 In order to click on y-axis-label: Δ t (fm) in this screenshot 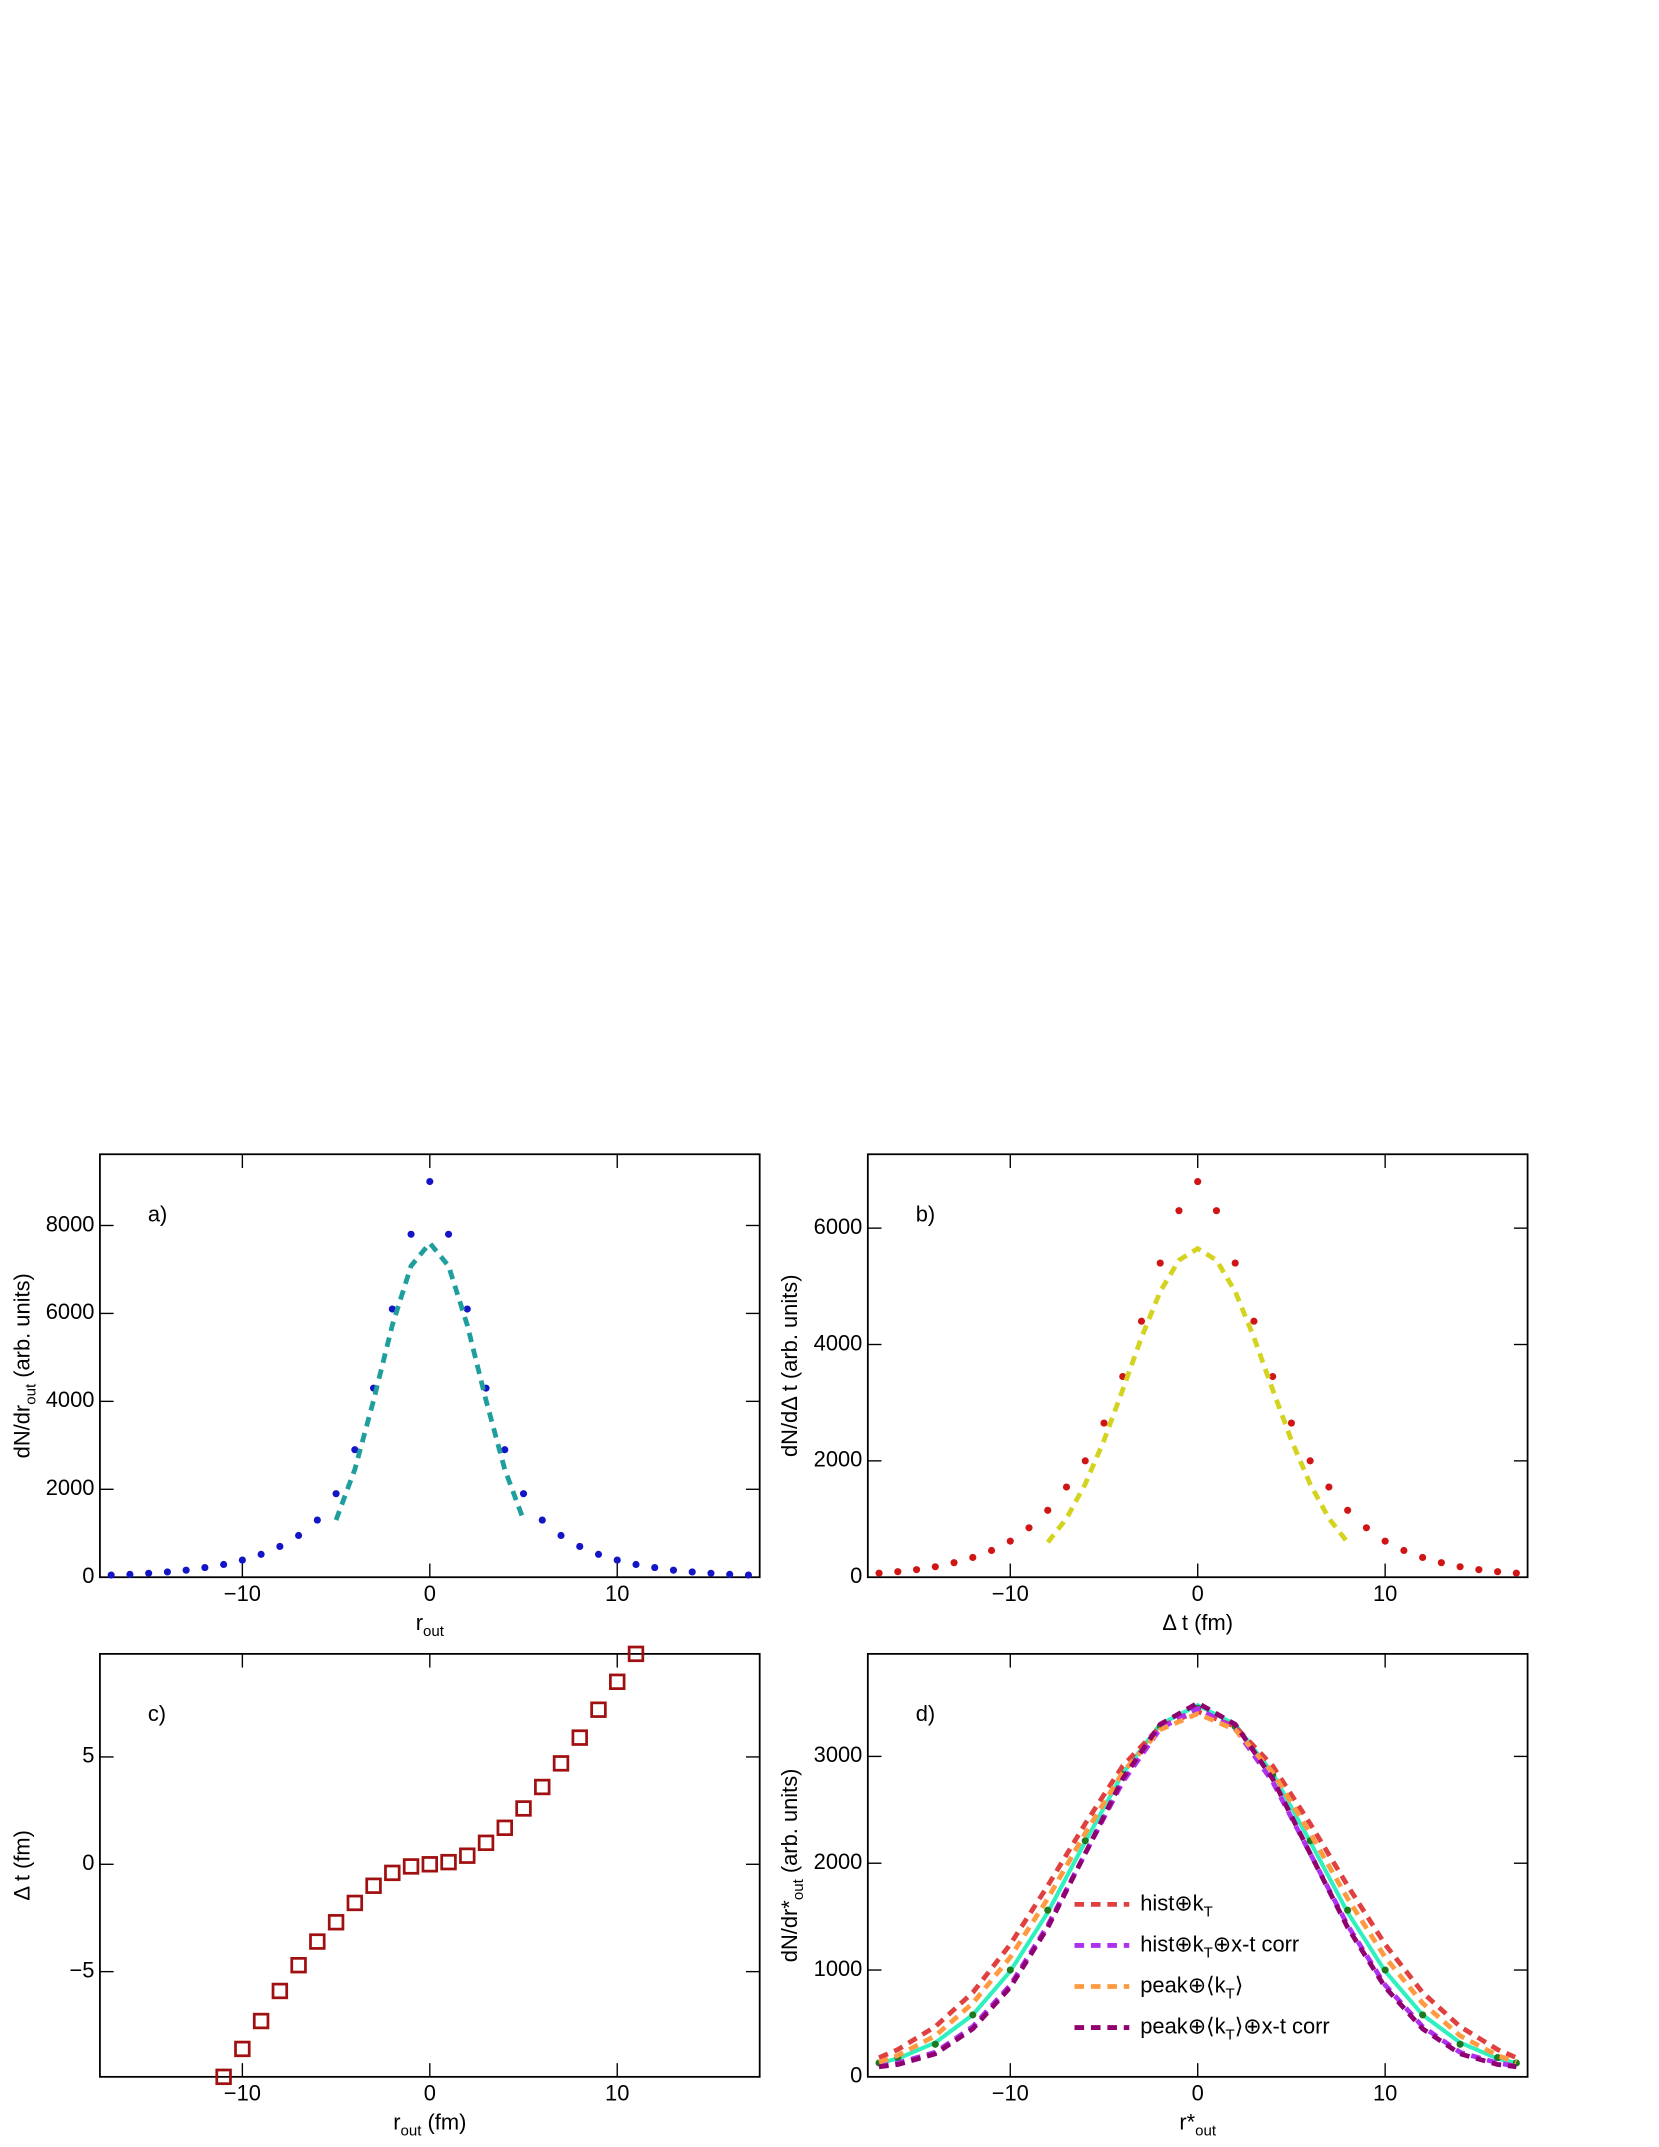, I will do `click(21, 1865)`.